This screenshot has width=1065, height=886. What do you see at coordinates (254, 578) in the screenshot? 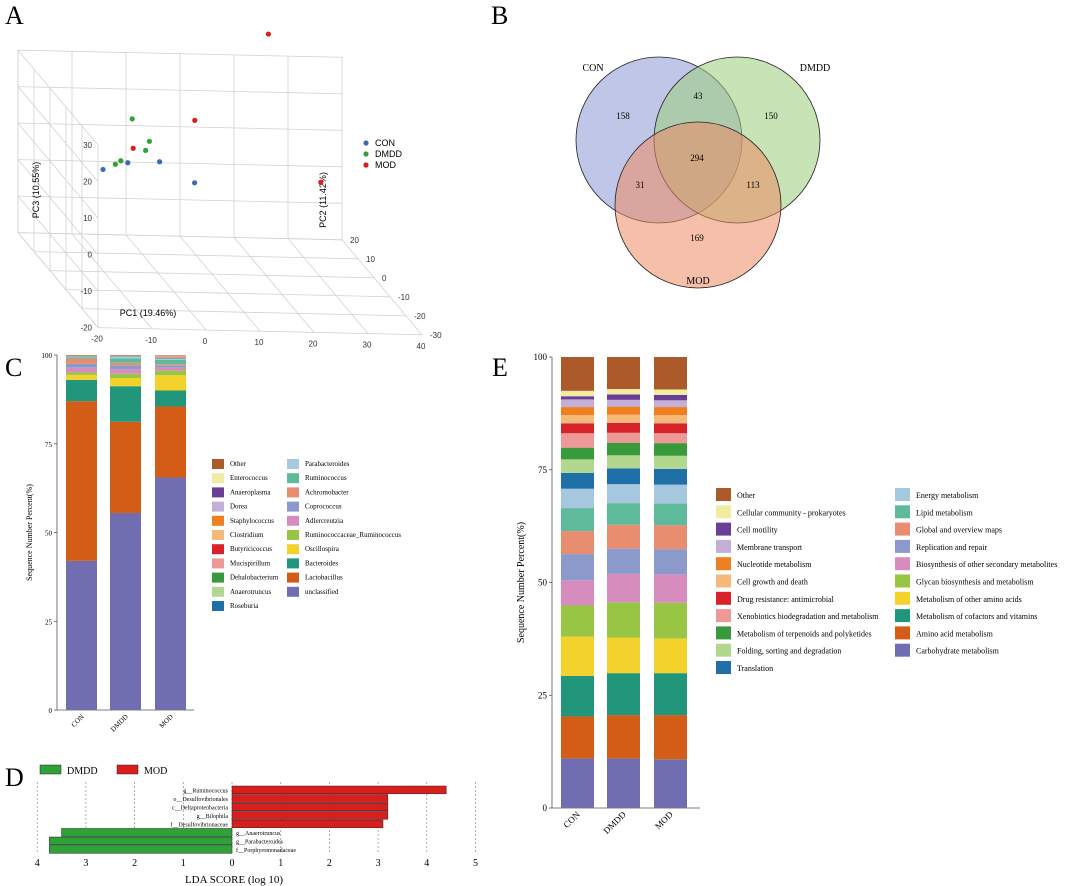
I see `legend-label: Dehalobacterium` at bounding box center [254, 578].